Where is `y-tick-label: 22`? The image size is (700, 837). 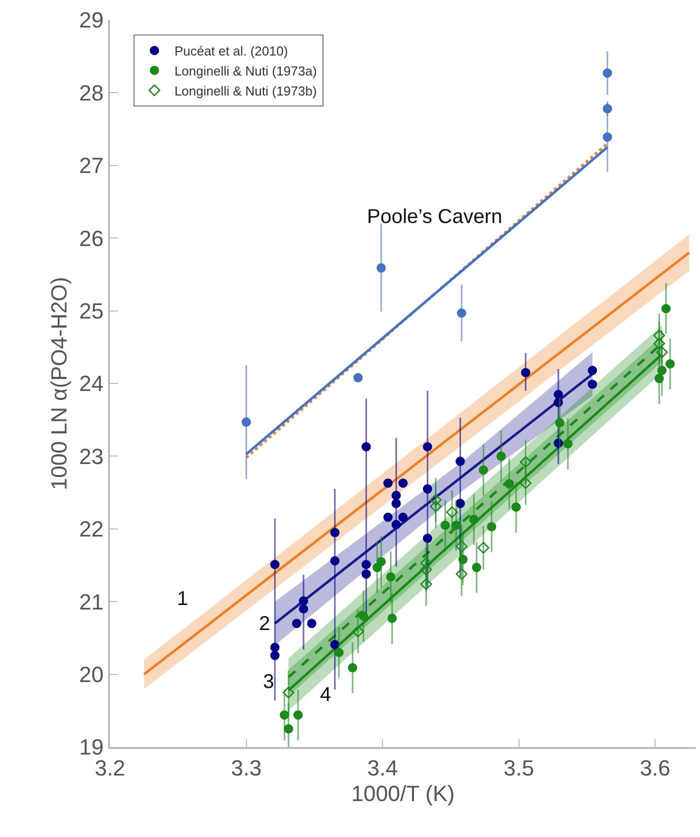
y-tick-label: 22 is located at coordinates (91, 529).